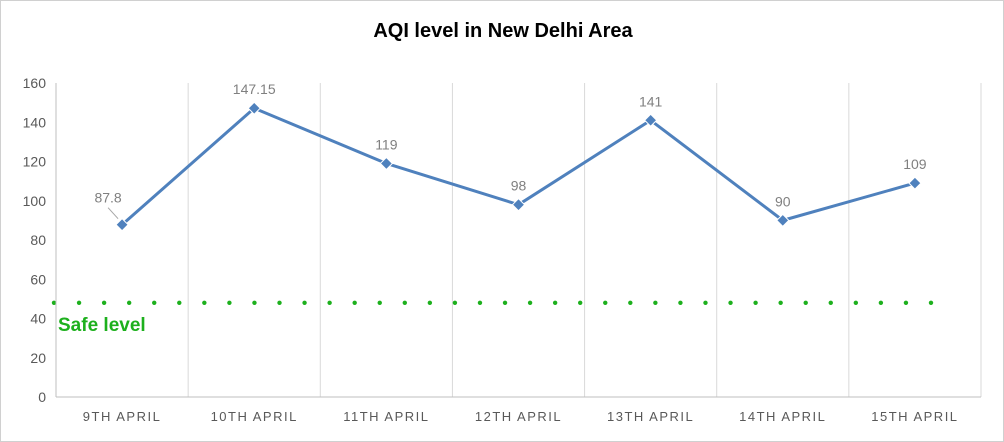 The height and width of the screenshot is (442, 1004). What do you see at coordinates (915, 164) in the screenshot?
I see `data-label: 109` at bounding box center [915, 164].